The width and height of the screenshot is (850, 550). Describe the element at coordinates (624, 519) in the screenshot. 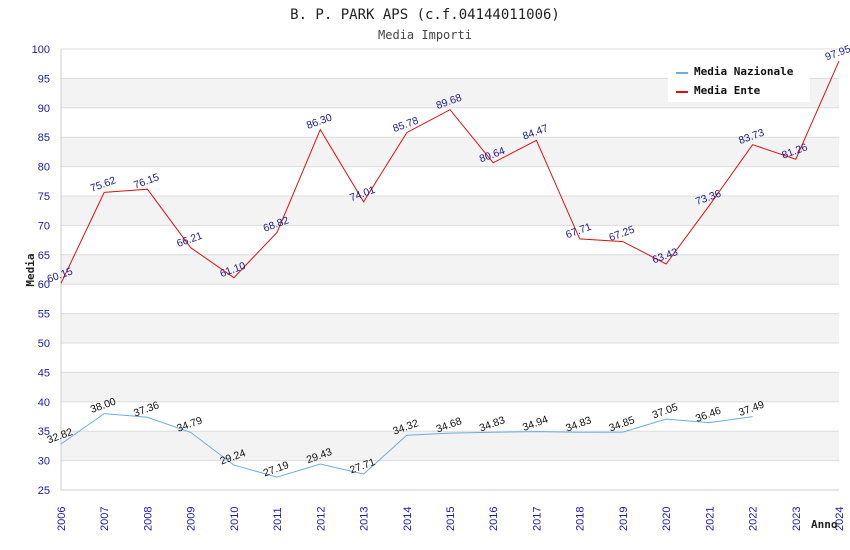

I see `x-tick-label: 2019` at that location.